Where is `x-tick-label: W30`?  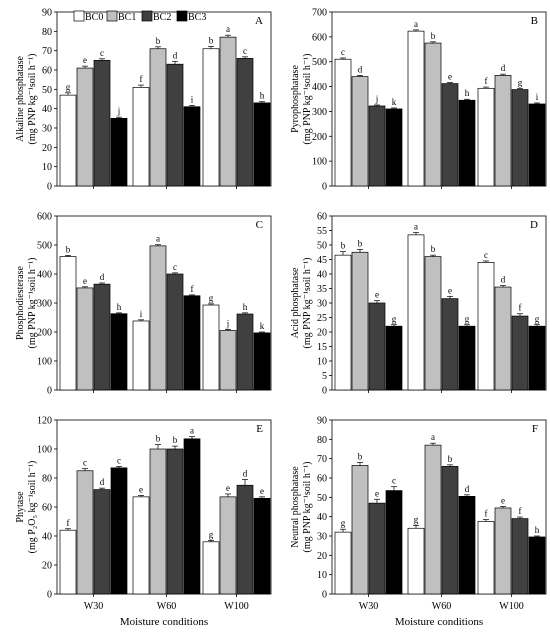 x-tick-label: W30 is located at coordinates (93, 606).